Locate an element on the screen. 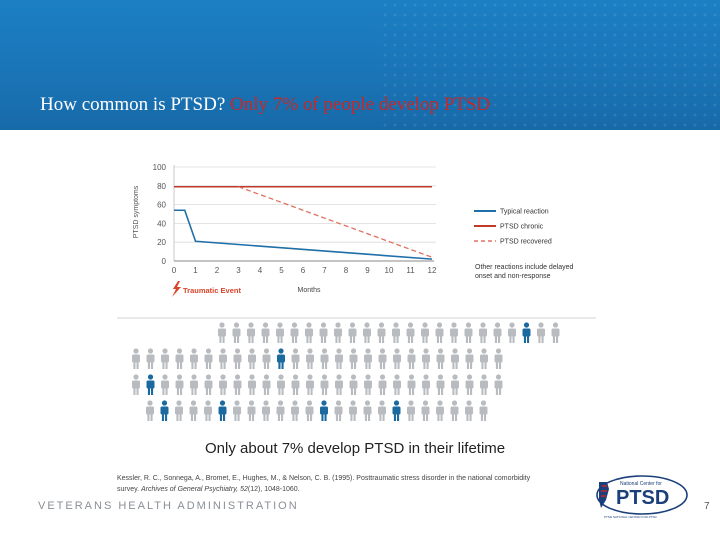 The width and height of the screenshot is (720, 540). traumatic-event-label: Traumatic Event is located at coordinates (212, 290).